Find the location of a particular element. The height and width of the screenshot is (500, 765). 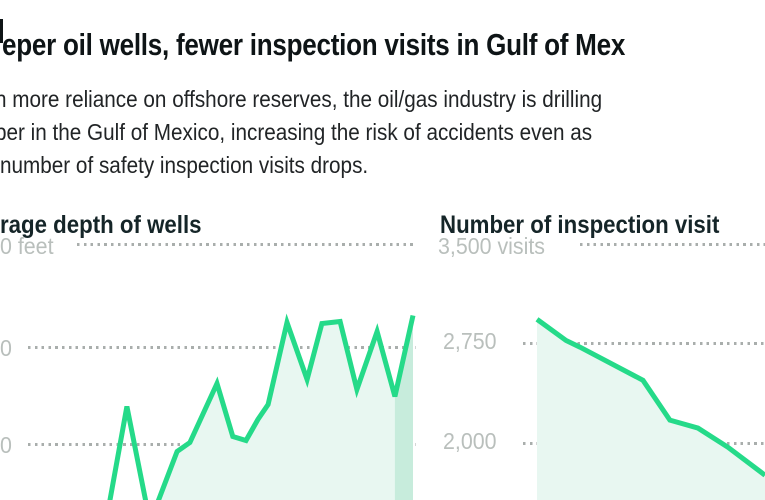

clipped-glyph-sliver is located at coordinates (1, 31).